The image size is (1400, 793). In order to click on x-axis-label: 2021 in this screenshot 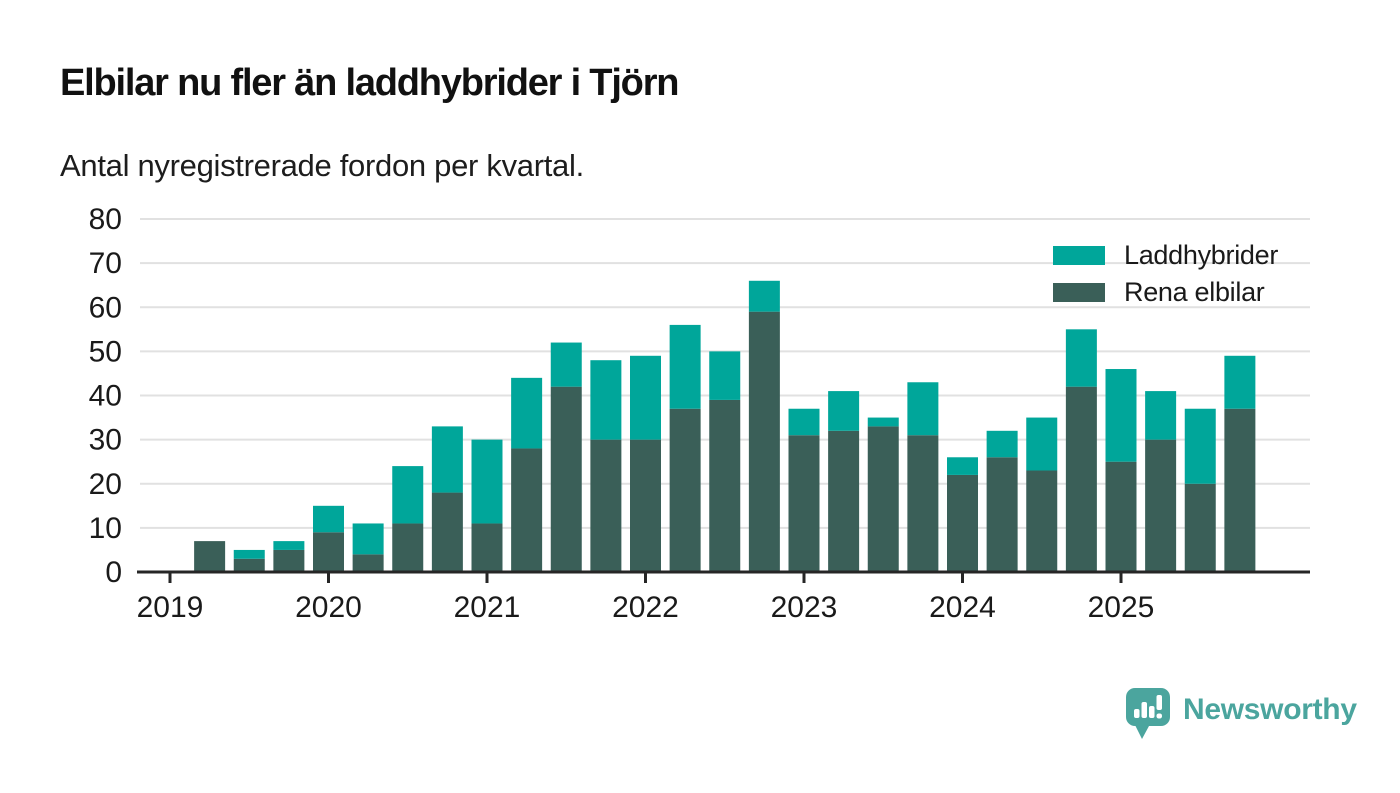, I will do `click(487, 607)`.